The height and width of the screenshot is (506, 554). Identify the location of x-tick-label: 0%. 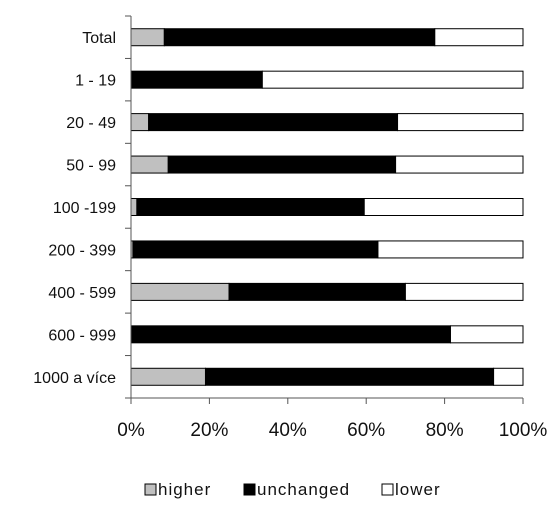
(131, 430).